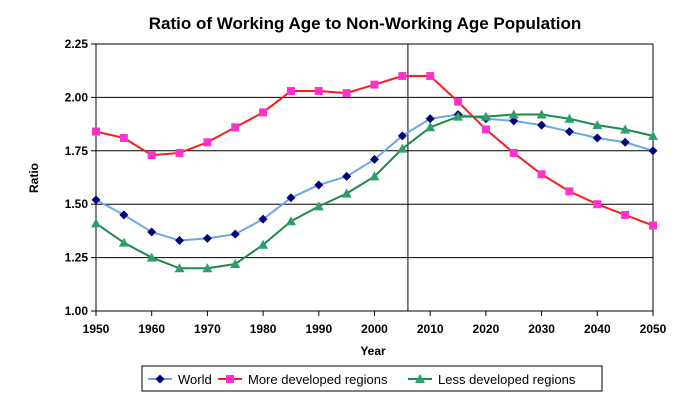 This screenshot has height=405, width=700. What do you see at coordinates (318, 329) in the screenshot?
I see `x-tick-label: 1990` at bounding box center [318, 329].